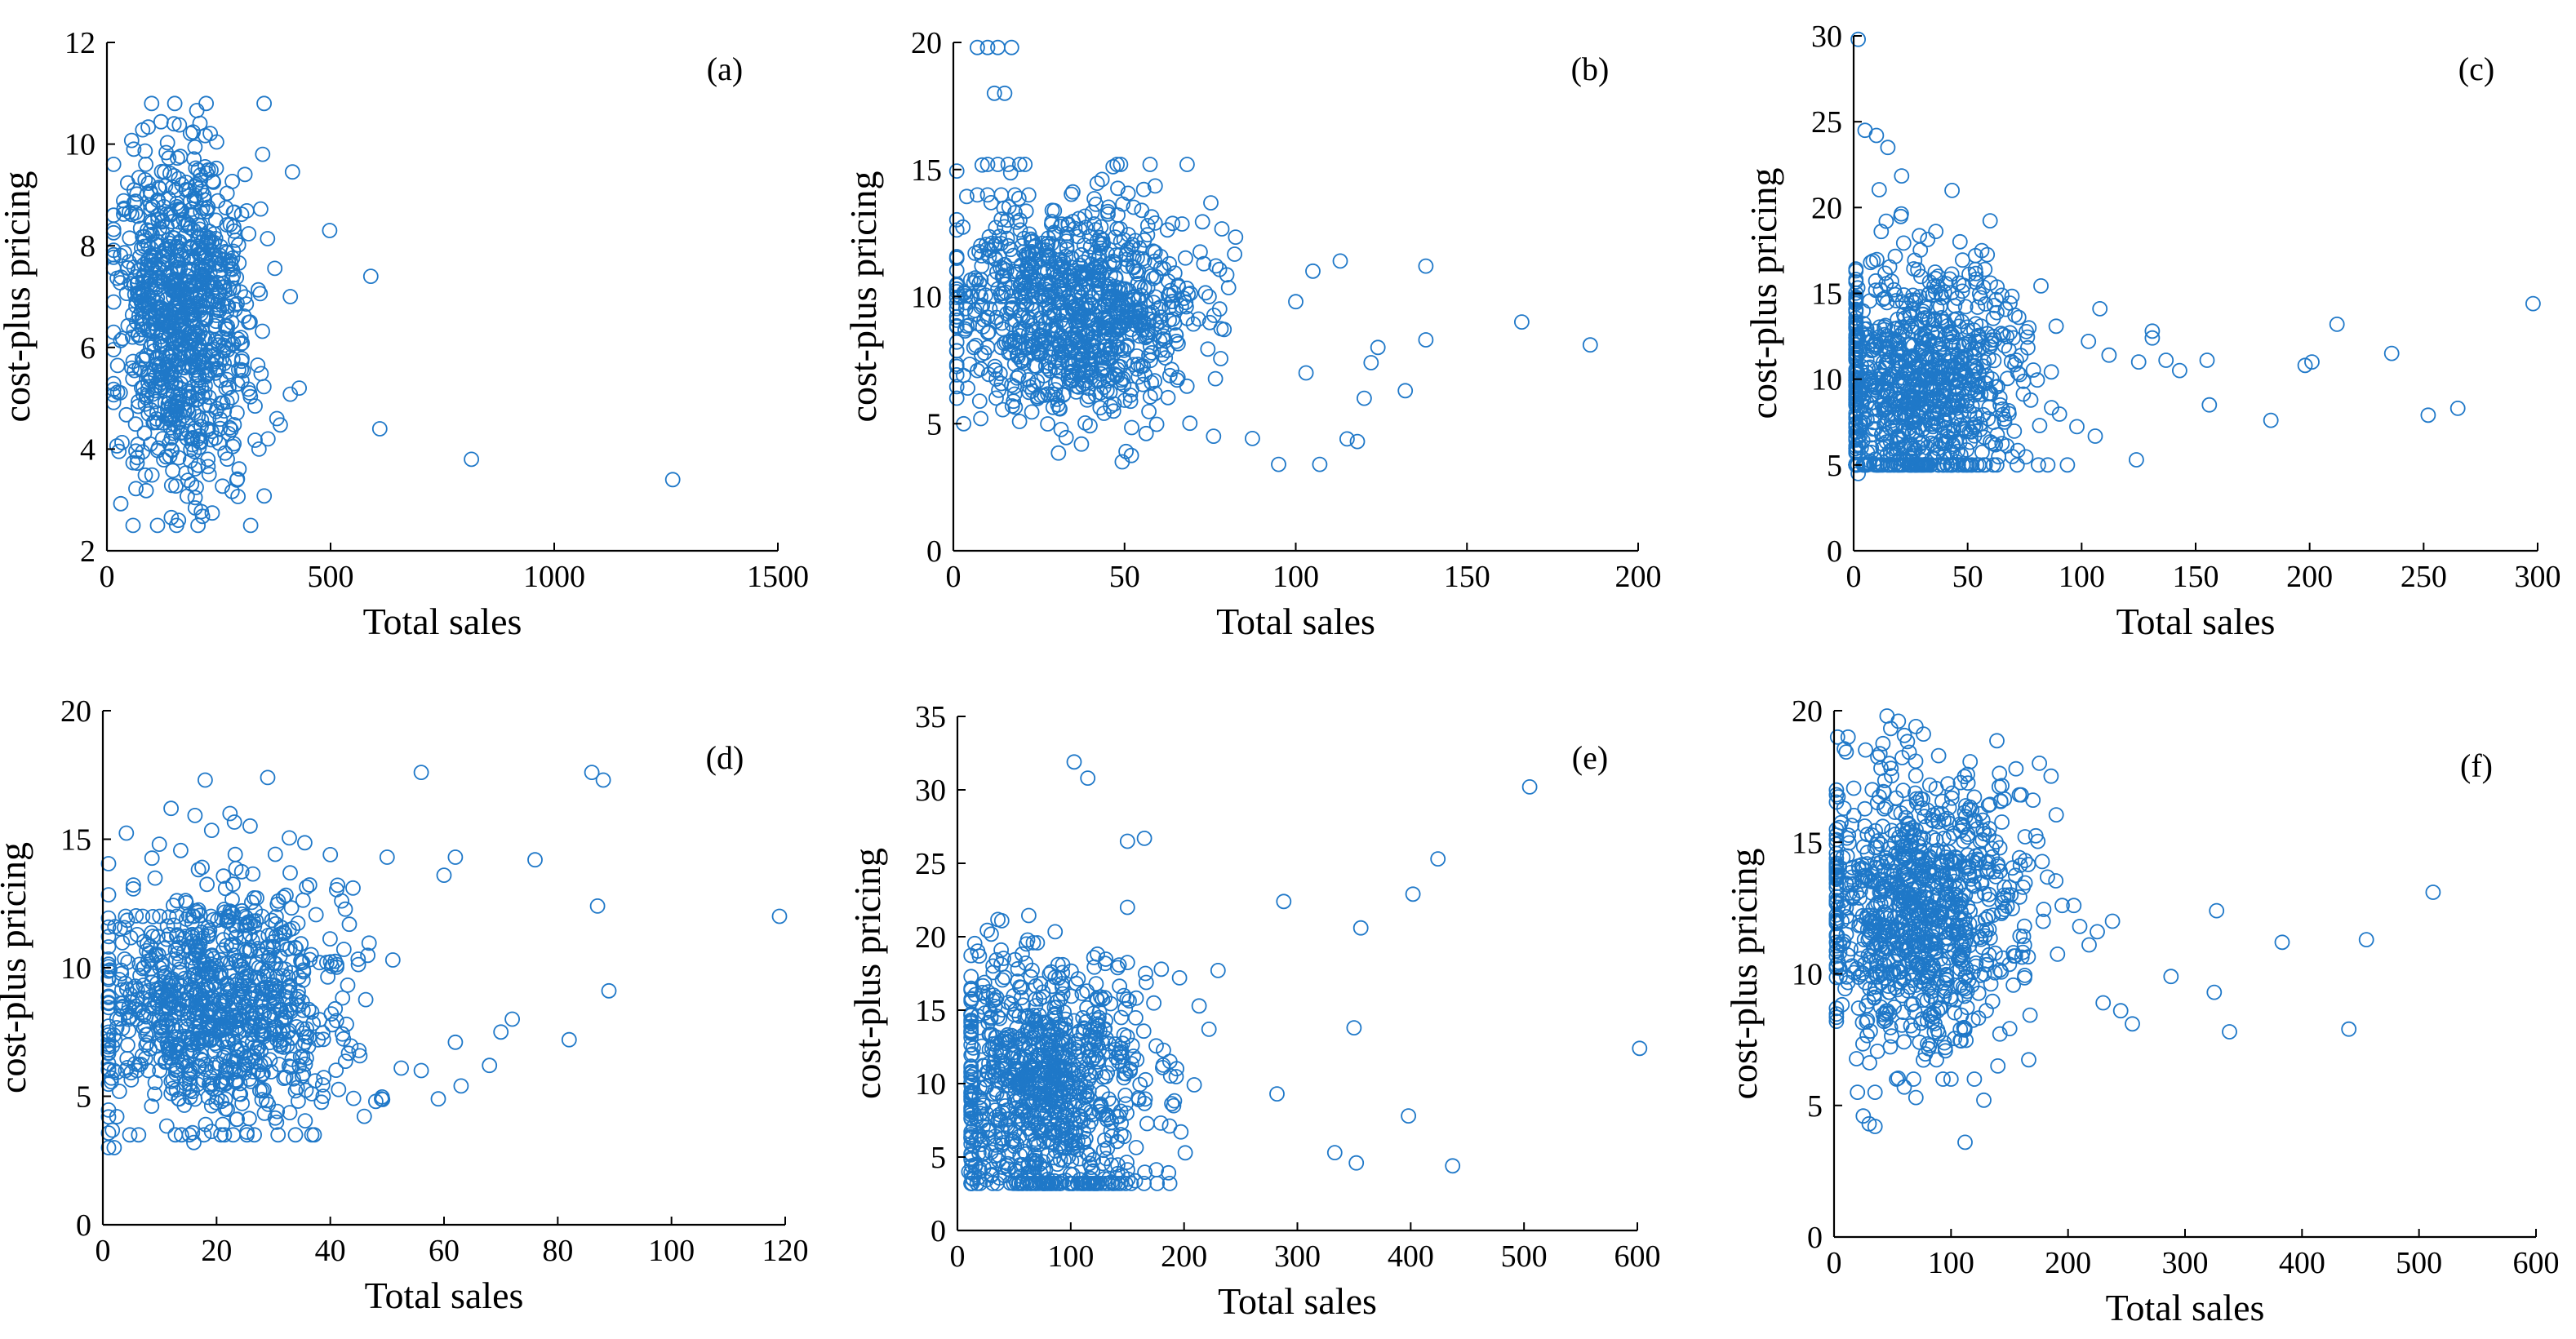 This screenshot has width=2576, height=1339. What do you see at coordinates (934, 551) in the screenshot?
I see `y-tick-label: 0` at bounding box center [934, 551].